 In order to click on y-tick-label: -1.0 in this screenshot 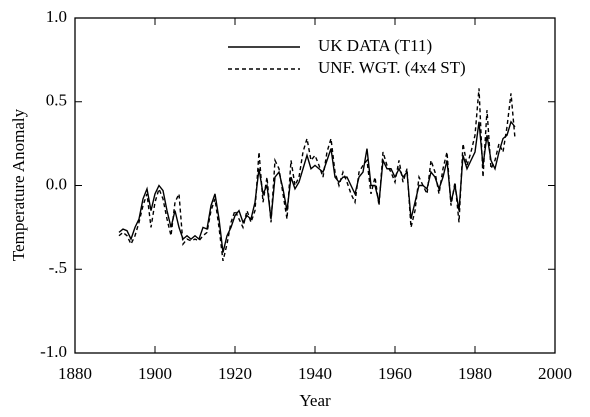, I will do `click(53, 351)`.